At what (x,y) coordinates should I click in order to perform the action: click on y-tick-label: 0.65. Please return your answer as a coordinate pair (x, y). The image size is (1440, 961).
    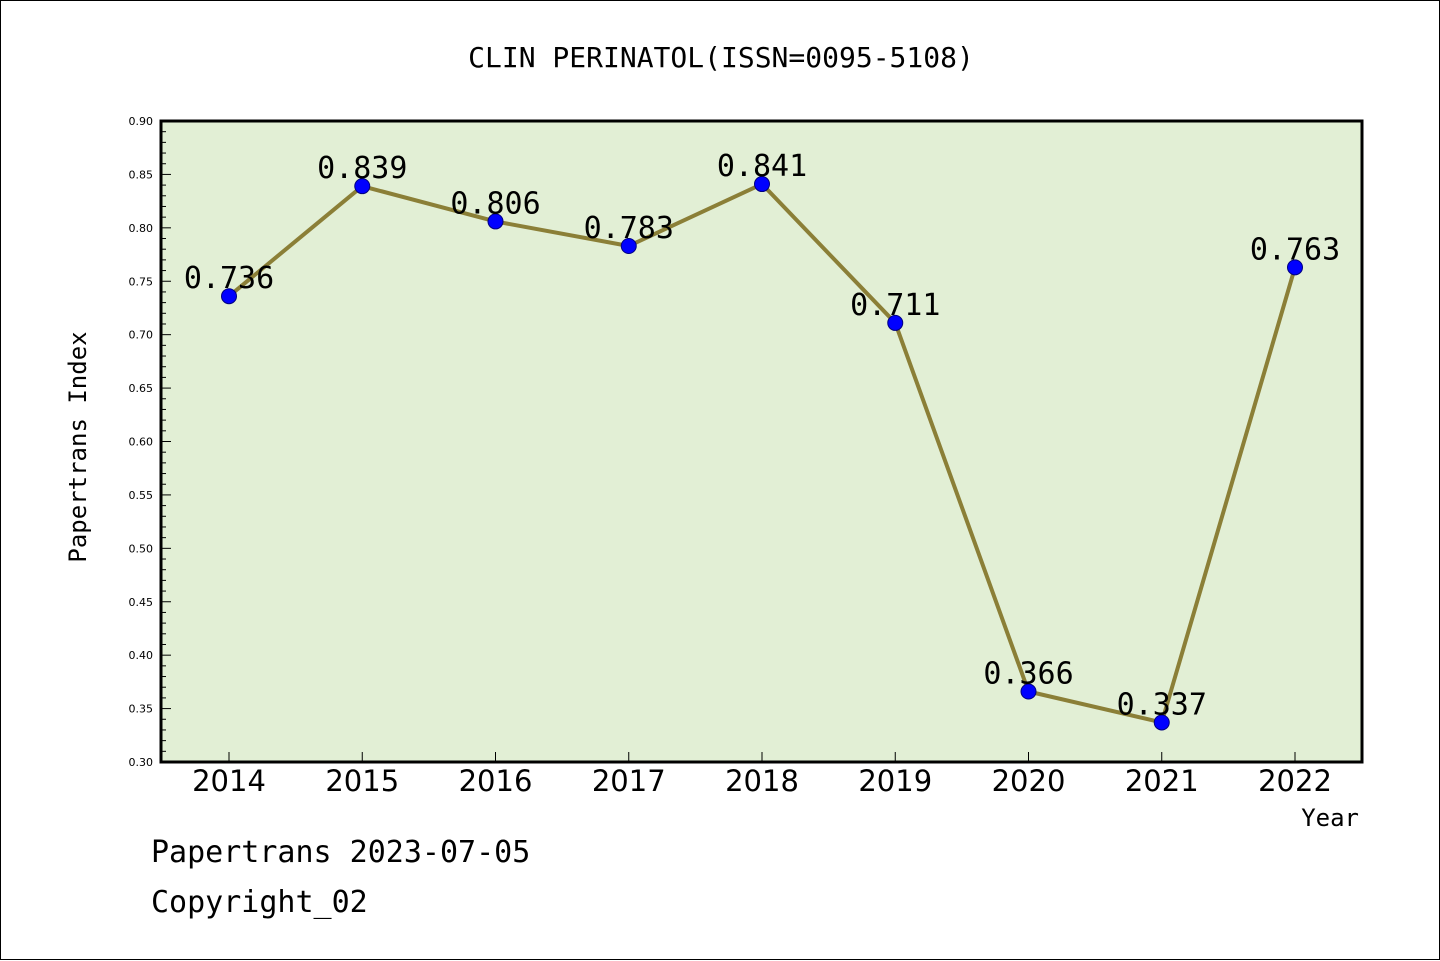
    Looking at the image, I should click on (141, 388).